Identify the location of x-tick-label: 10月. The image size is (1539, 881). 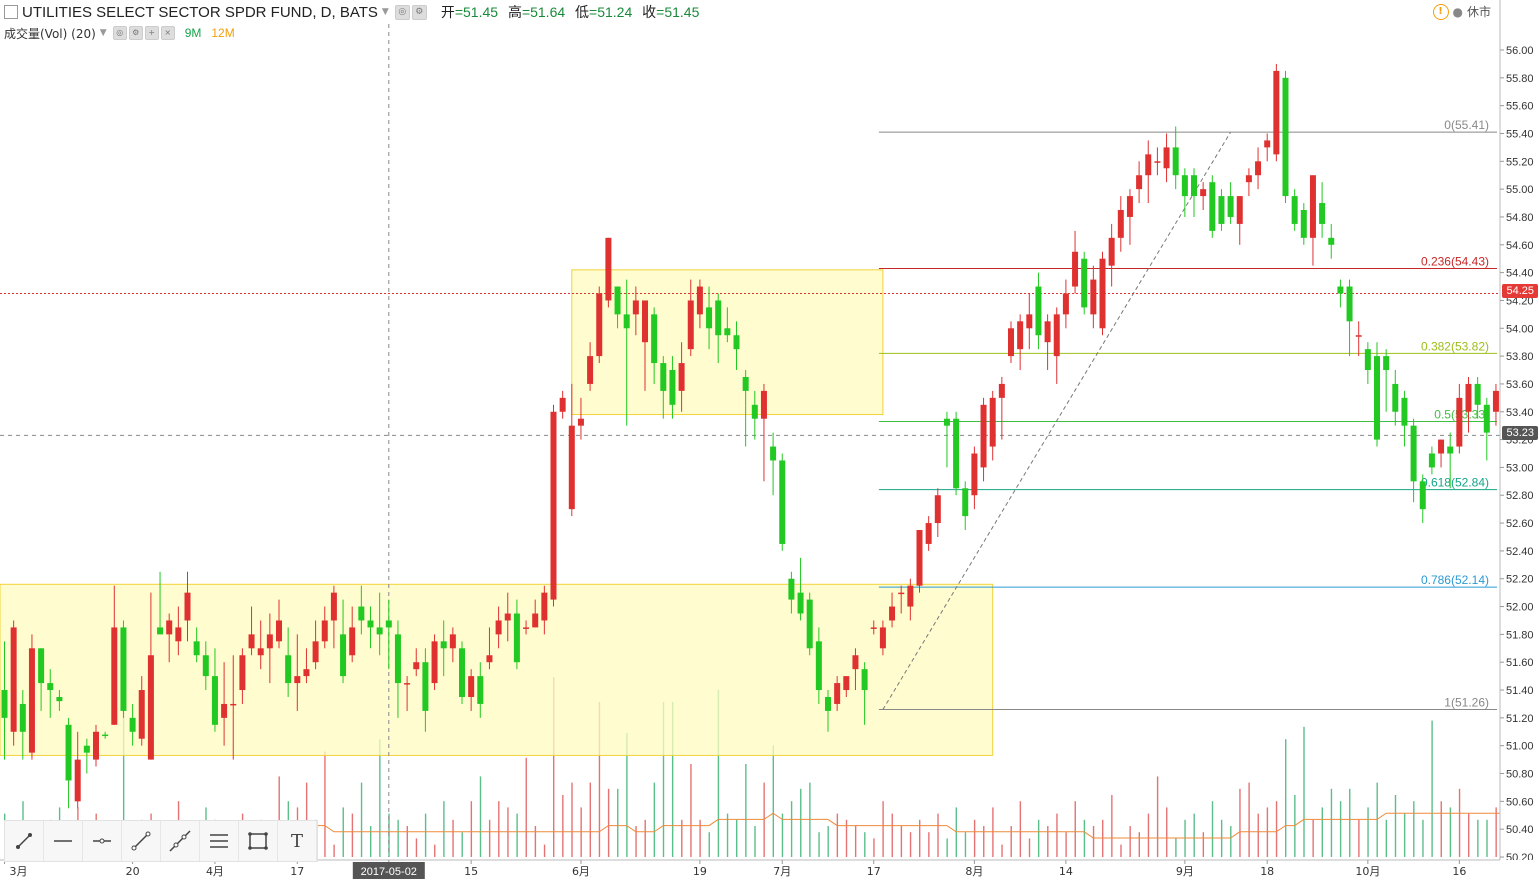
(1367, 871).